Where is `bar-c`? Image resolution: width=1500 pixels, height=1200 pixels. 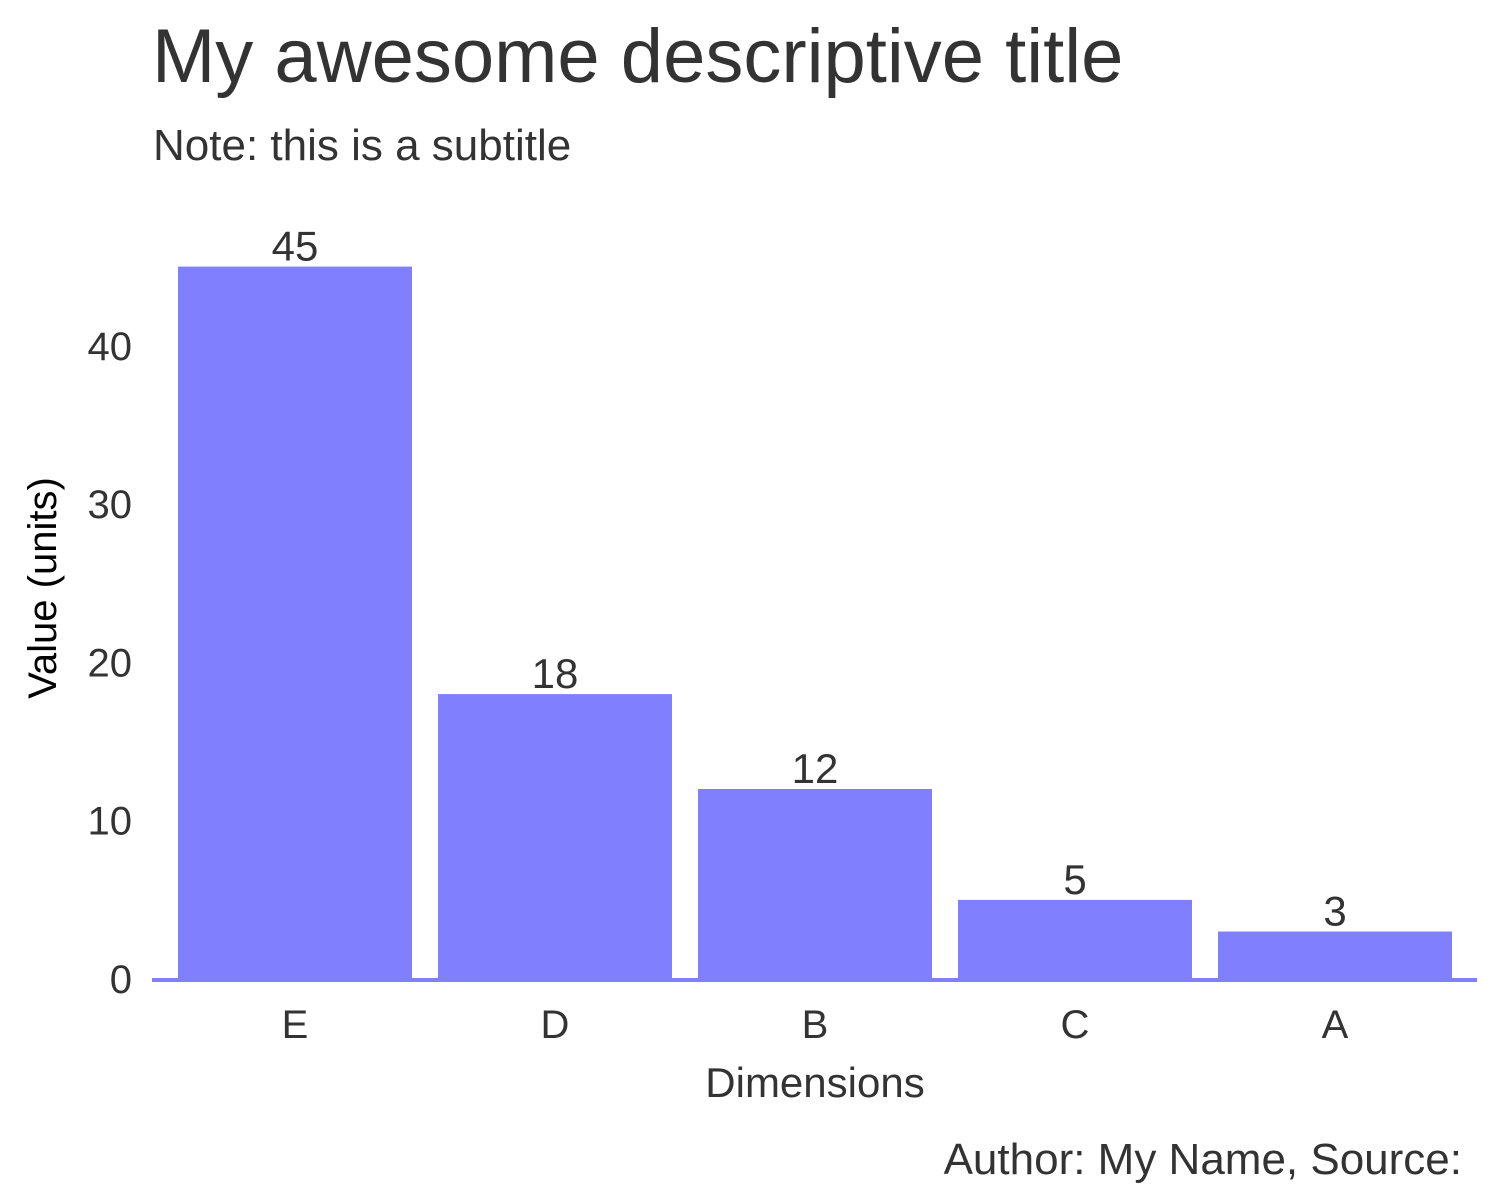 bar-c is located at coordinates (1075, 939).